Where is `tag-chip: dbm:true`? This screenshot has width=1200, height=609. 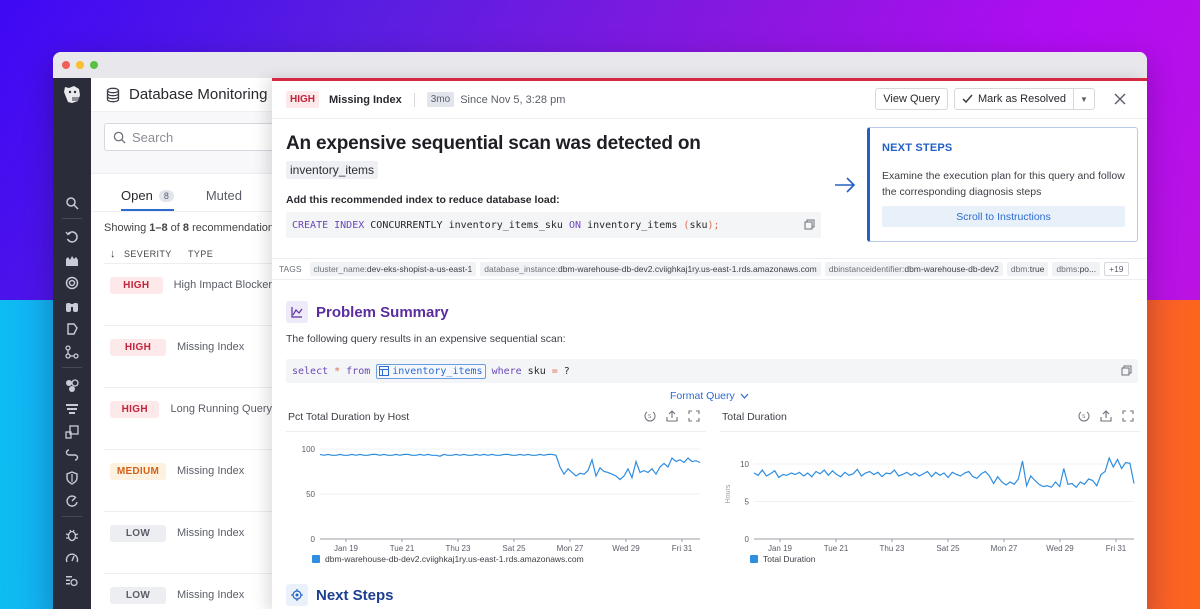
tag-chip: dbm:true is located at coordinates (1027, 269).